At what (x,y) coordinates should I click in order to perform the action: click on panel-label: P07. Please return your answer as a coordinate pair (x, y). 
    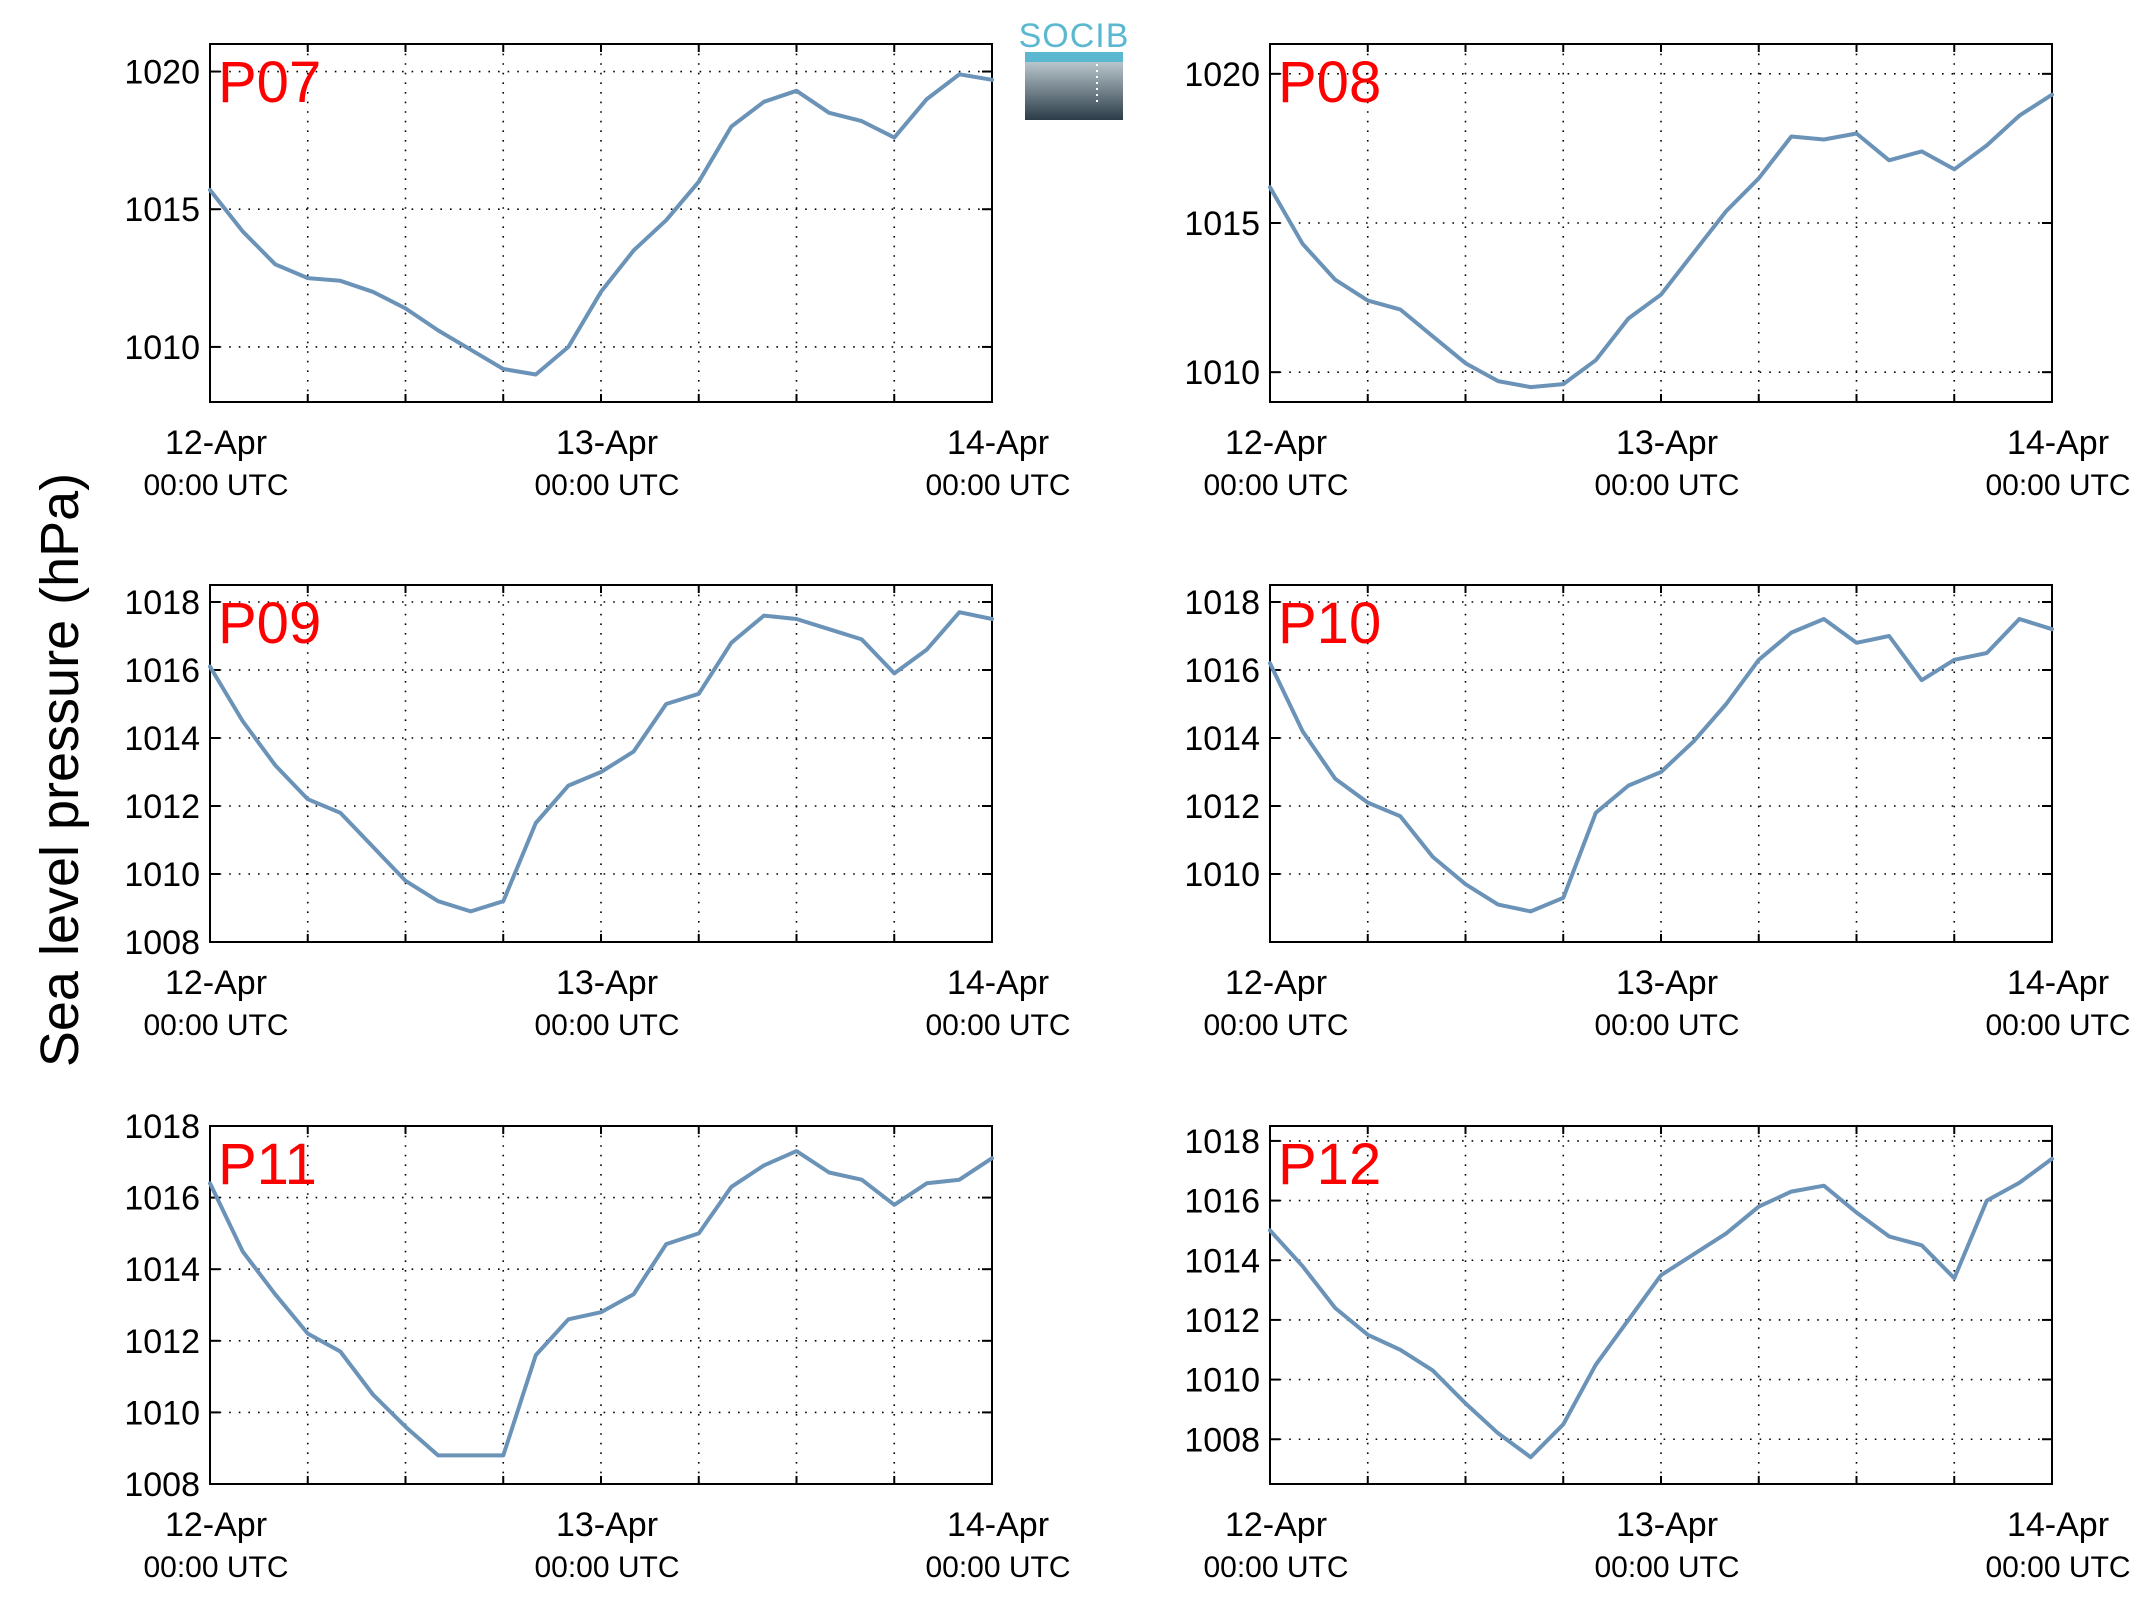
    Looking at the image, I should click on (269, 82).